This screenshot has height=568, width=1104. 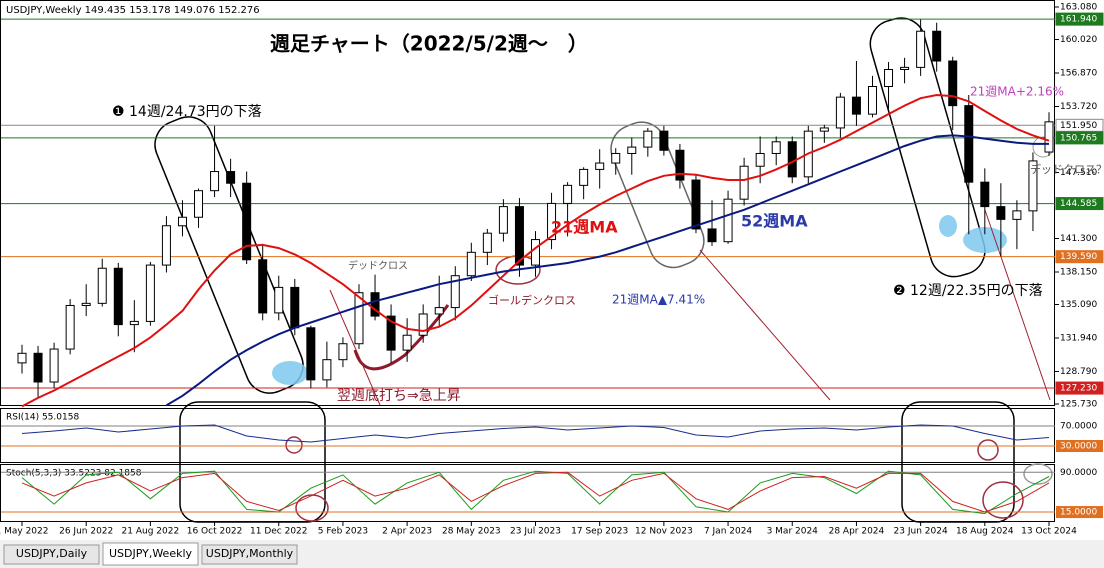 What do you see at coordinates (429, 44) in the screenshot?
I see `chart-title: 週足チャート（2022/5/2週～ ）` at bounding box center [429, 44].